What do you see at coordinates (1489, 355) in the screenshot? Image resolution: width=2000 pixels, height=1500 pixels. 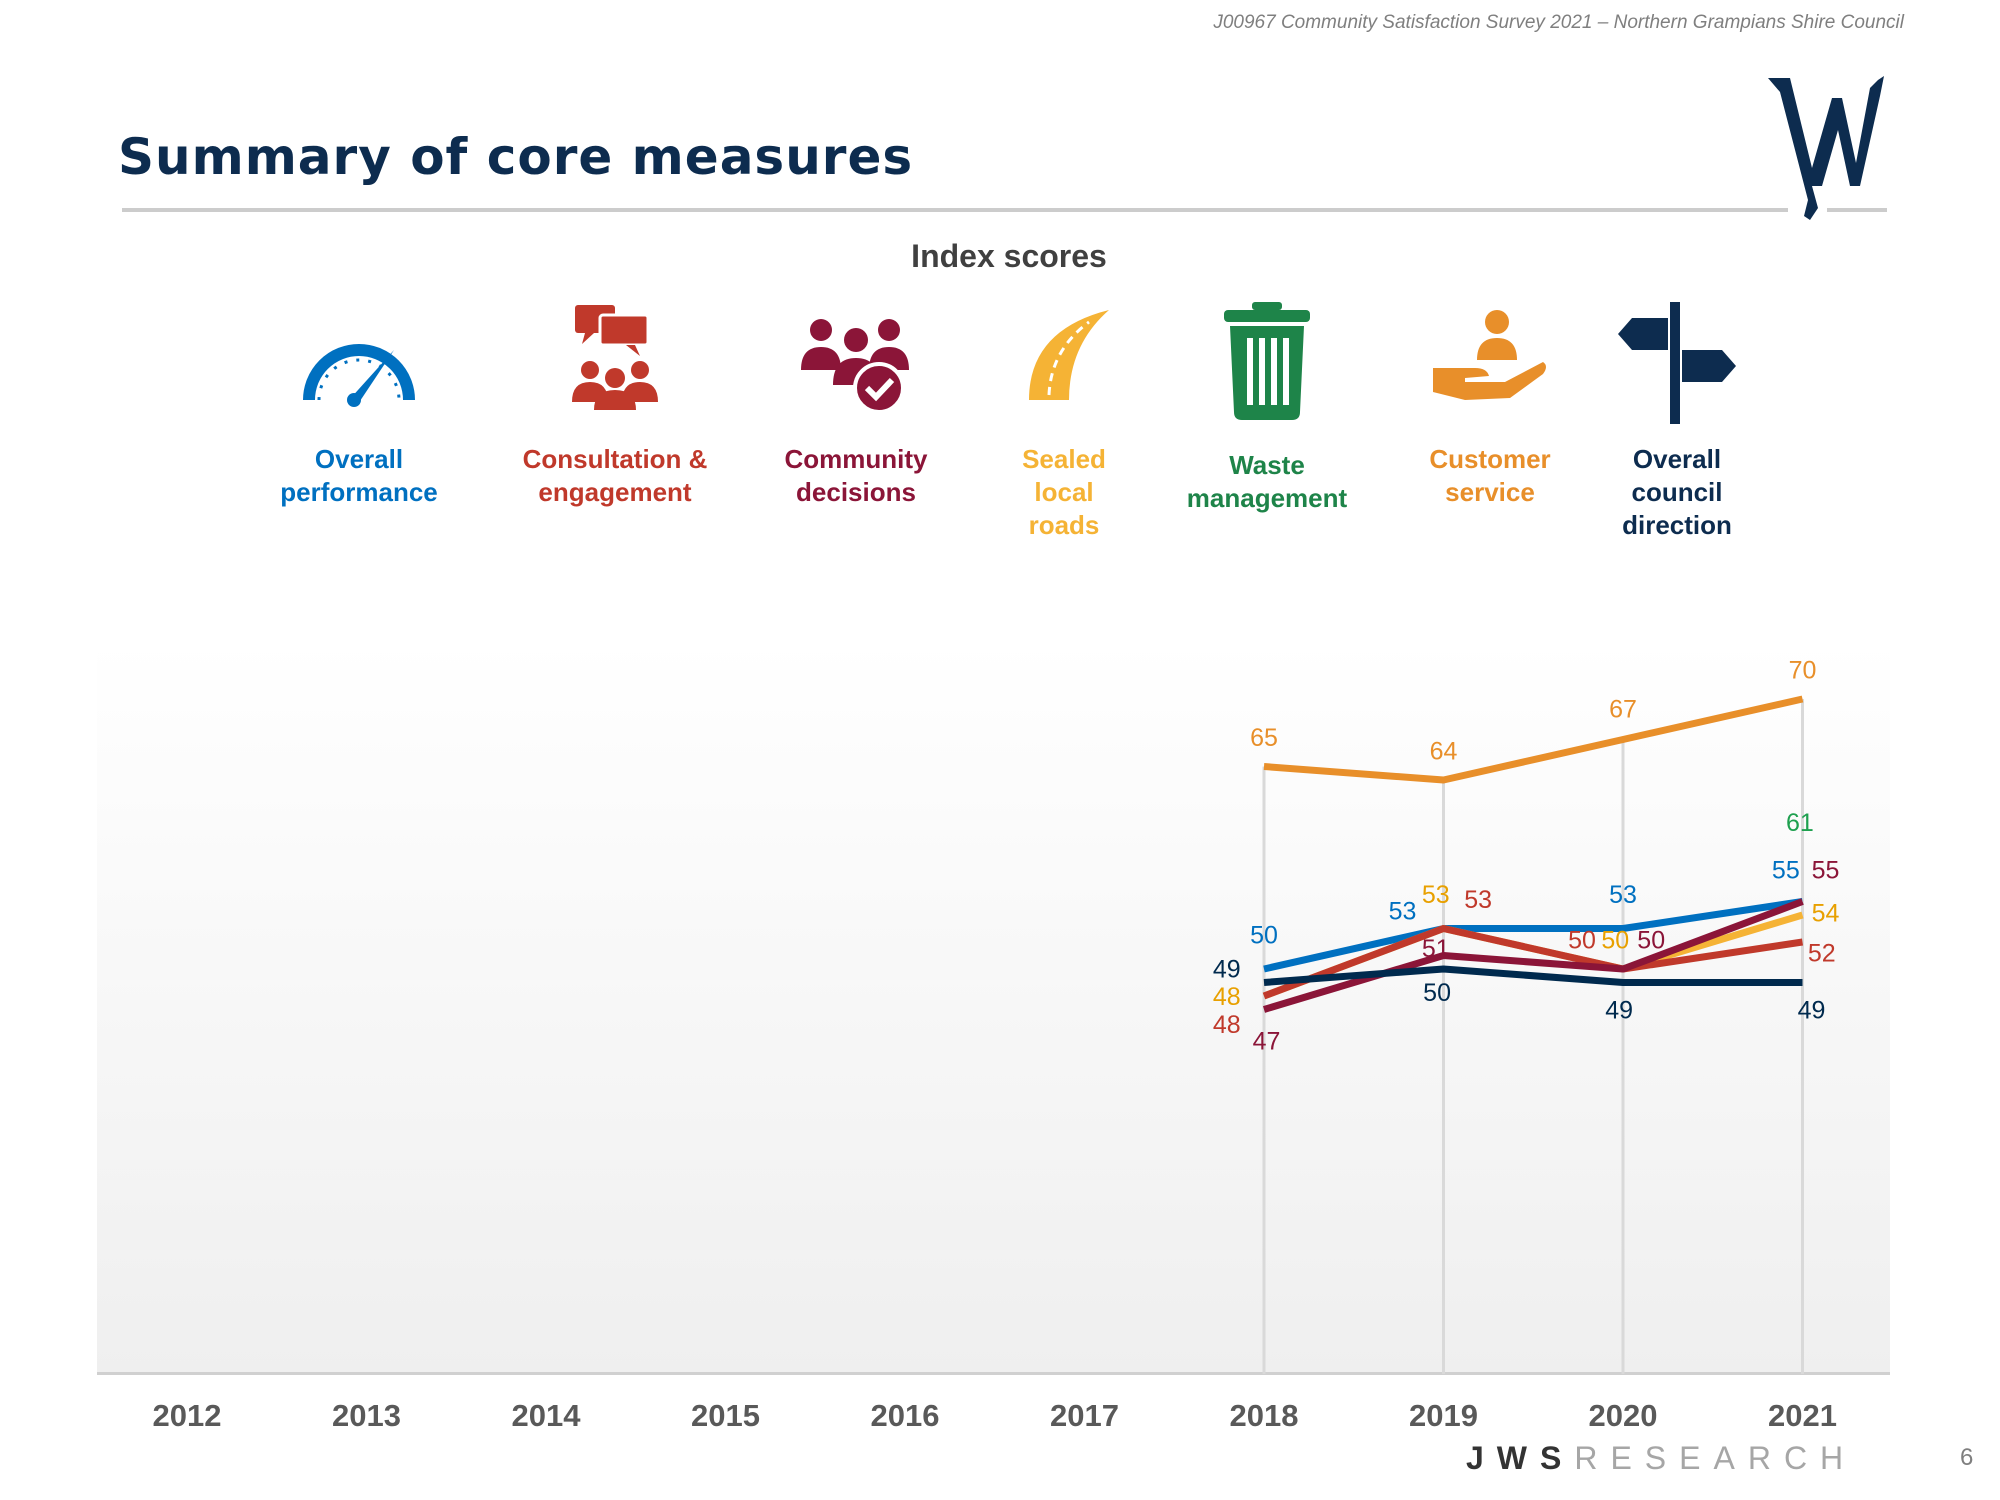 I see `hand-person-icon` at bounding box center [1489, 355].